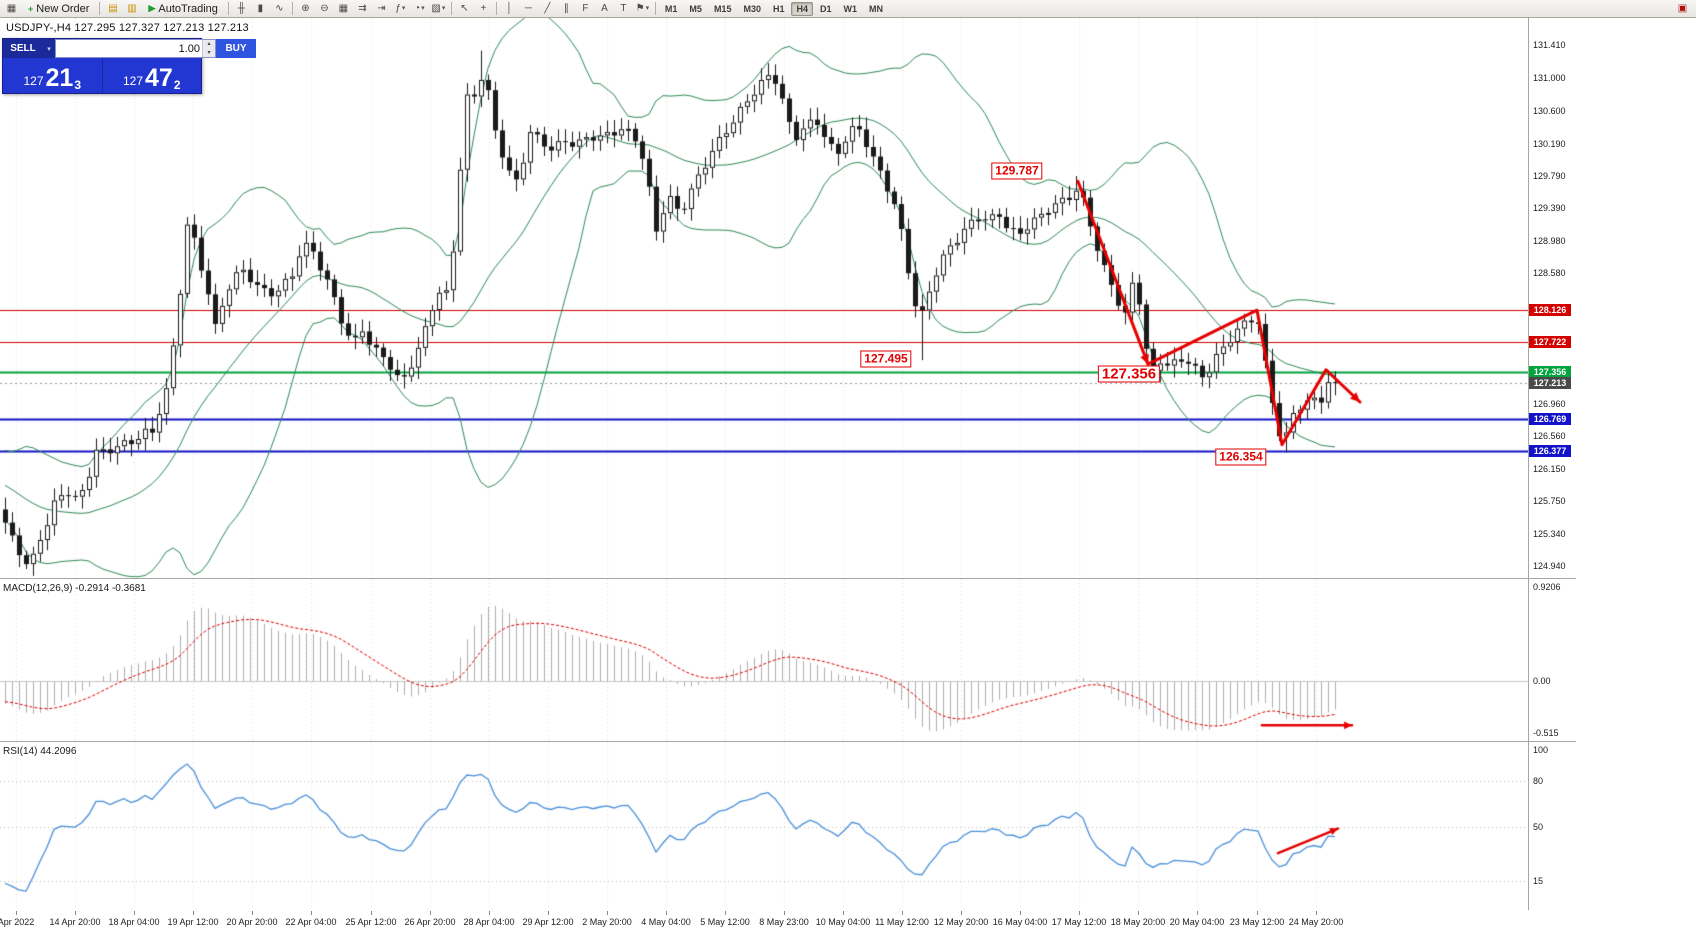 The image size is (1696, 942). What do you see at coordinates (784, 922) in the screenshot?
I see `time-axis-label: 8 May 23:00` at bounding box center [784, 922].